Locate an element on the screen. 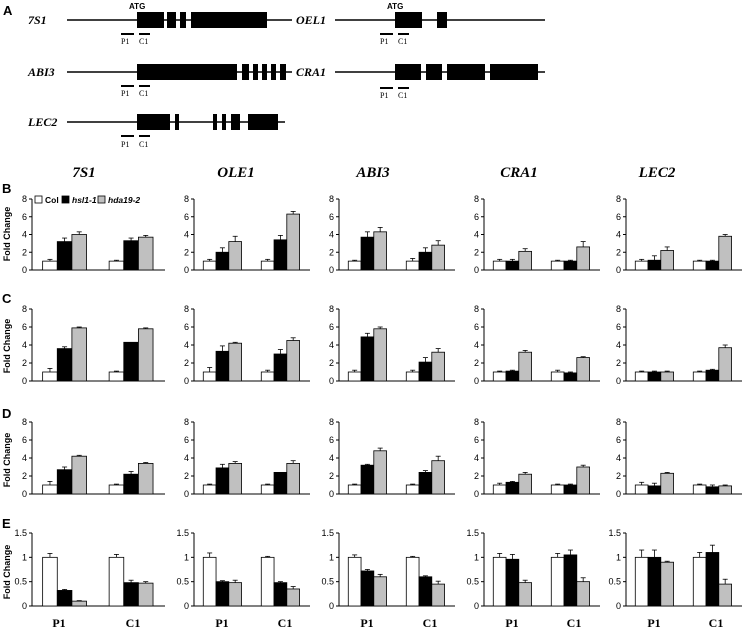 The image size is (748, 635). chart-c-abi3: 0 2 4 6 8 is located at coordinates (392, 345).